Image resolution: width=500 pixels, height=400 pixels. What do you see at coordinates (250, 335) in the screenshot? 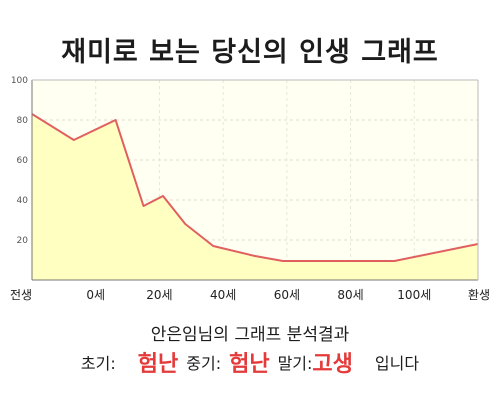
I see `analysis-title: 안은임님의 그래프 분석결과` at bounding box center [250, 335].